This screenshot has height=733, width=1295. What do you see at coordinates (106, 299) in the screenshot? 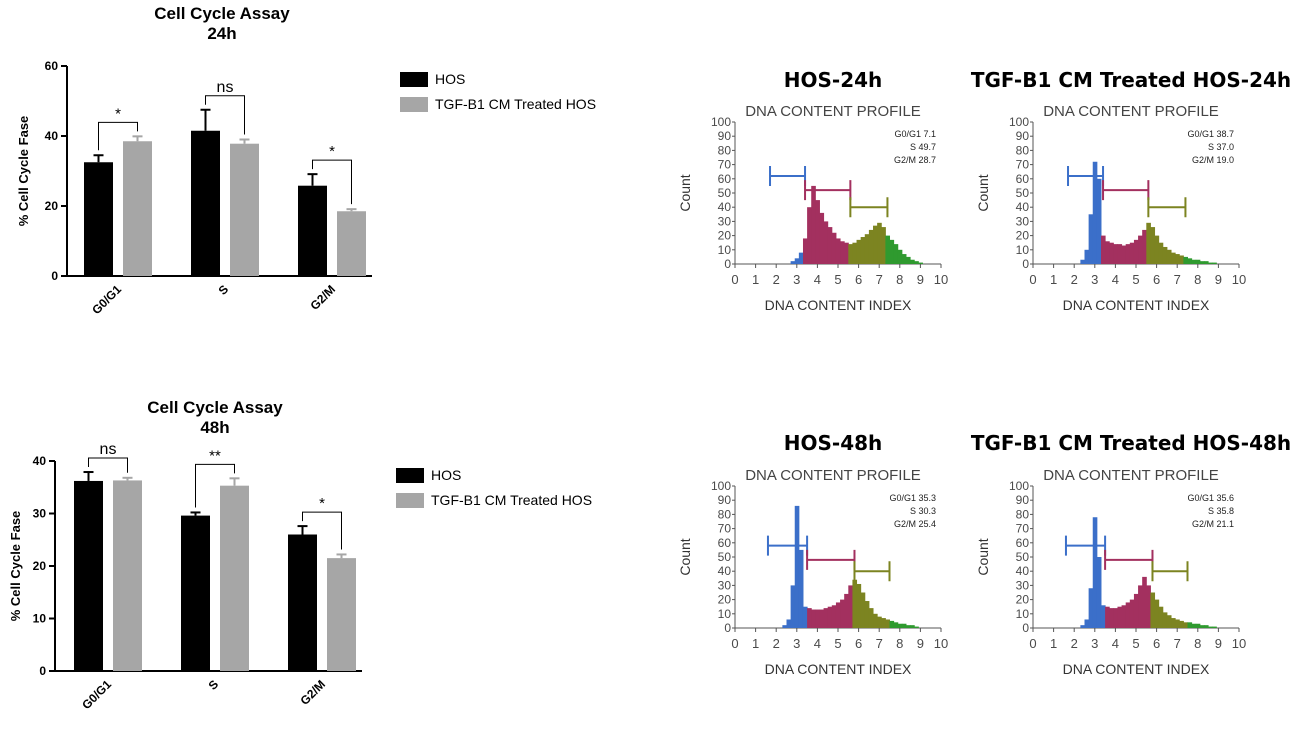
I see `category-label: G0/G1` at bounding box center [106, 299].